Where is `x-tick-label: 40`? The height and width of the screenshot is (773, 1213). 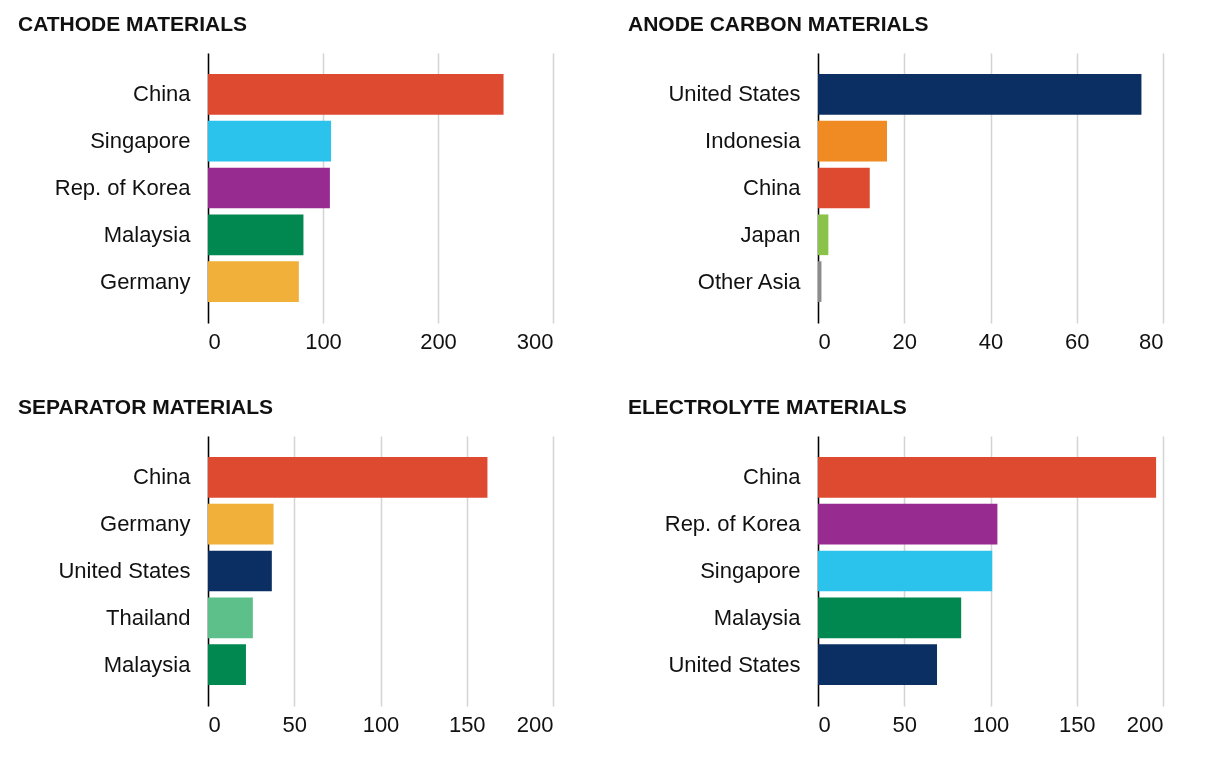
x-tick-label: 40 is located at coordinates (991, 341).